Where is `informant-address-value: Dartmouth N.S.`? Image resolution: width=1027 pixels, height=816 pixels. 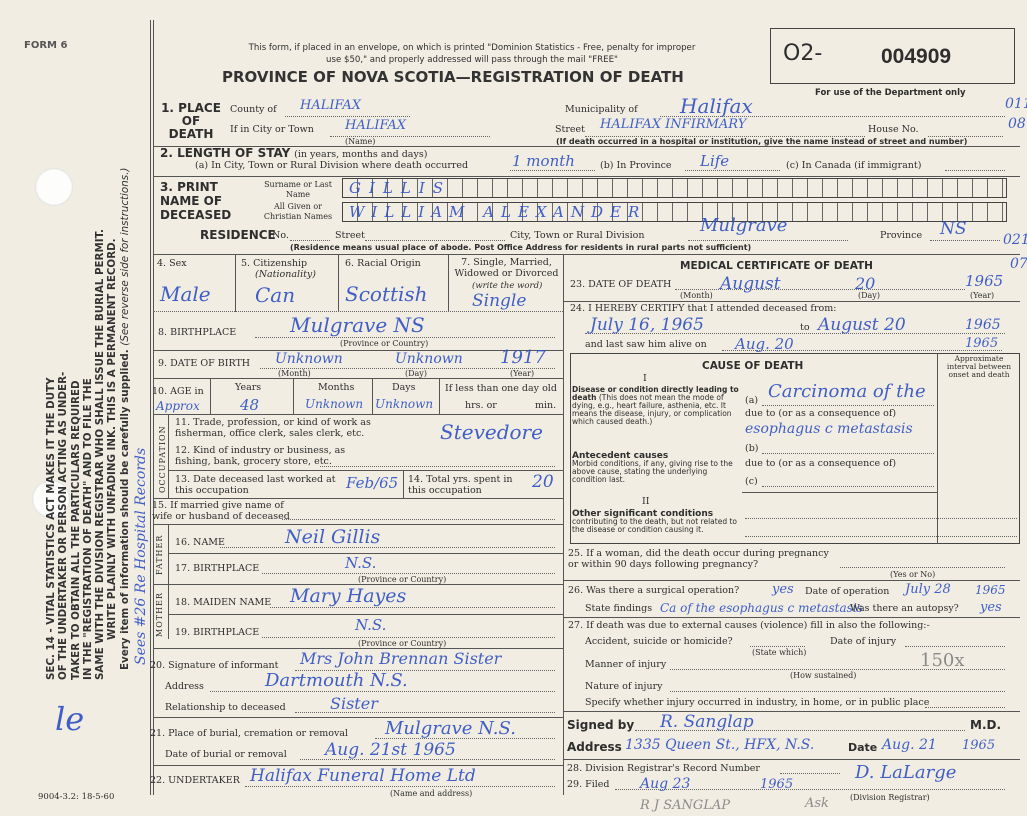 informant-address-value: Dartmouth N.S. is located at coordinates (336, 680).